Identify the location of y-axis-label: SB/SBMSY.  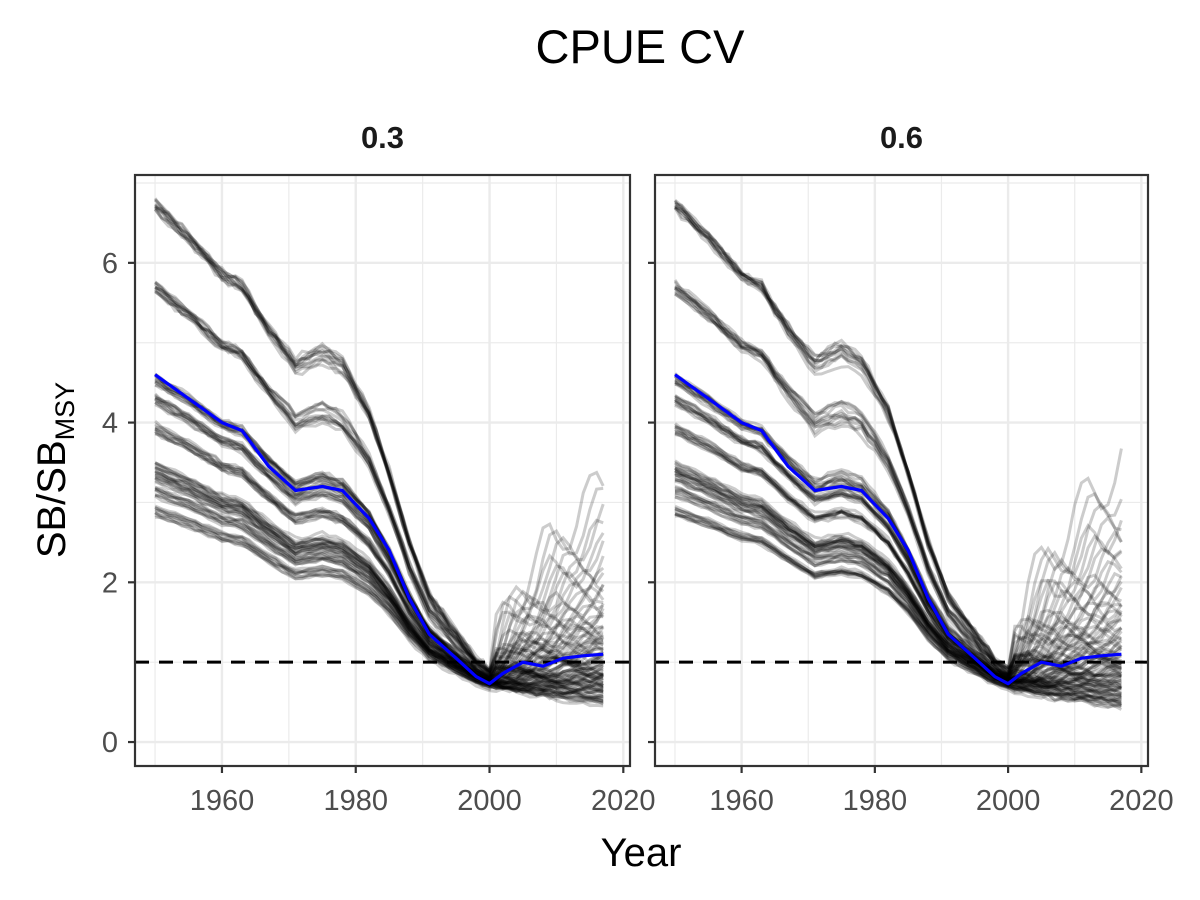
(55, 470).